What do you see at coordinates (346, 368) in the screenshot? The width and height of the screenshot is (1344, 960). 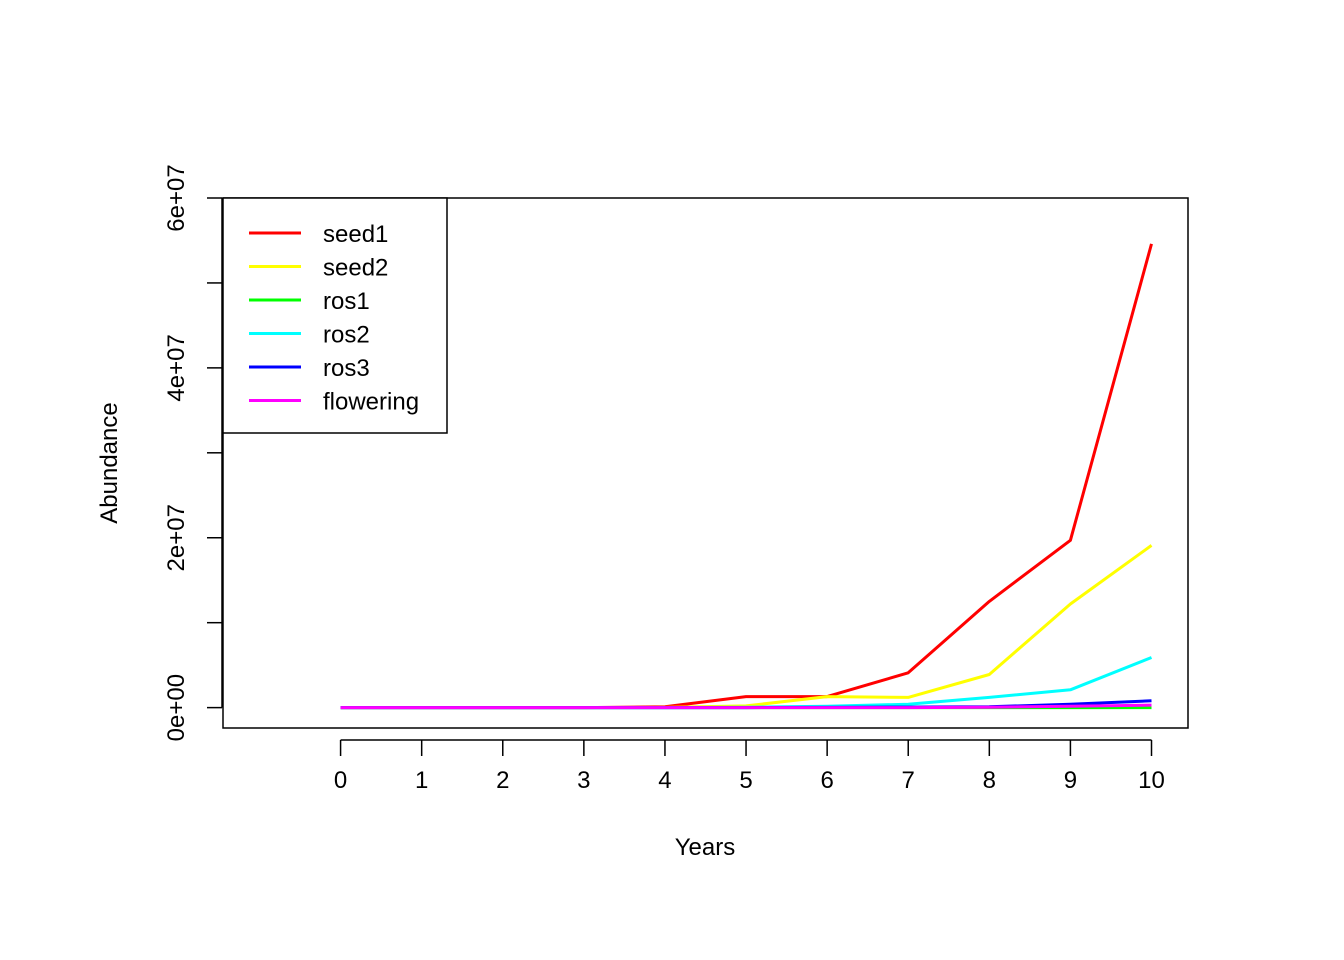 I see `legend-label-ros3: ros3` at bounding box center [346, 368].